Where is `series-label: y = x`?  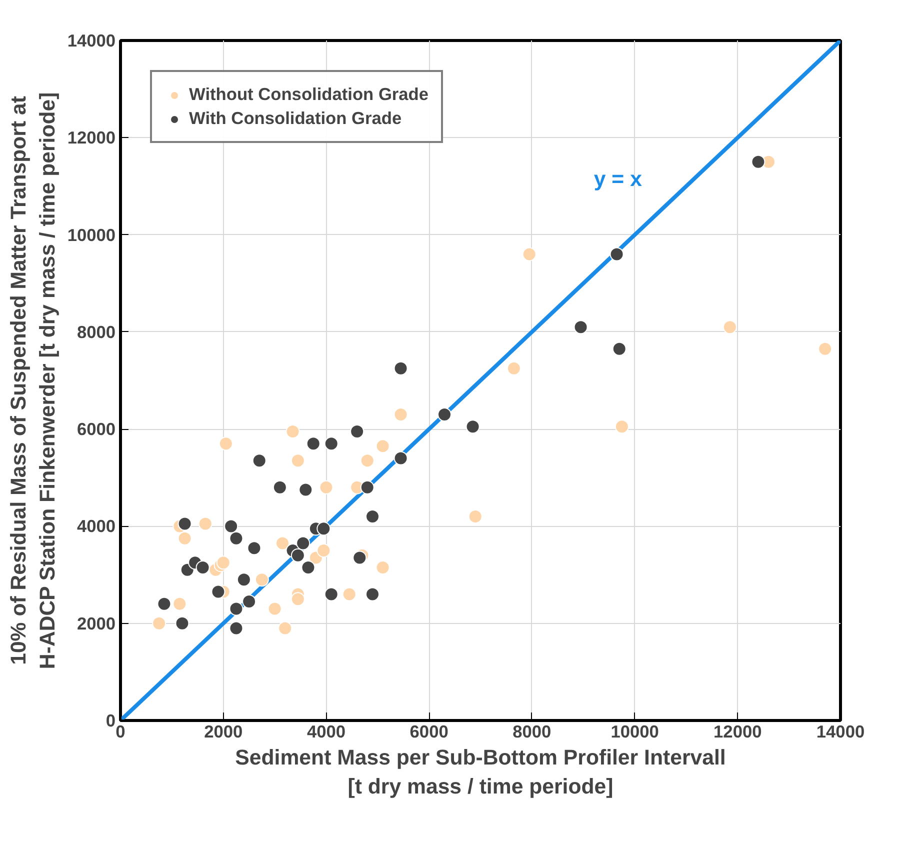
series-label: y = x is located at coordinates (618, 178).